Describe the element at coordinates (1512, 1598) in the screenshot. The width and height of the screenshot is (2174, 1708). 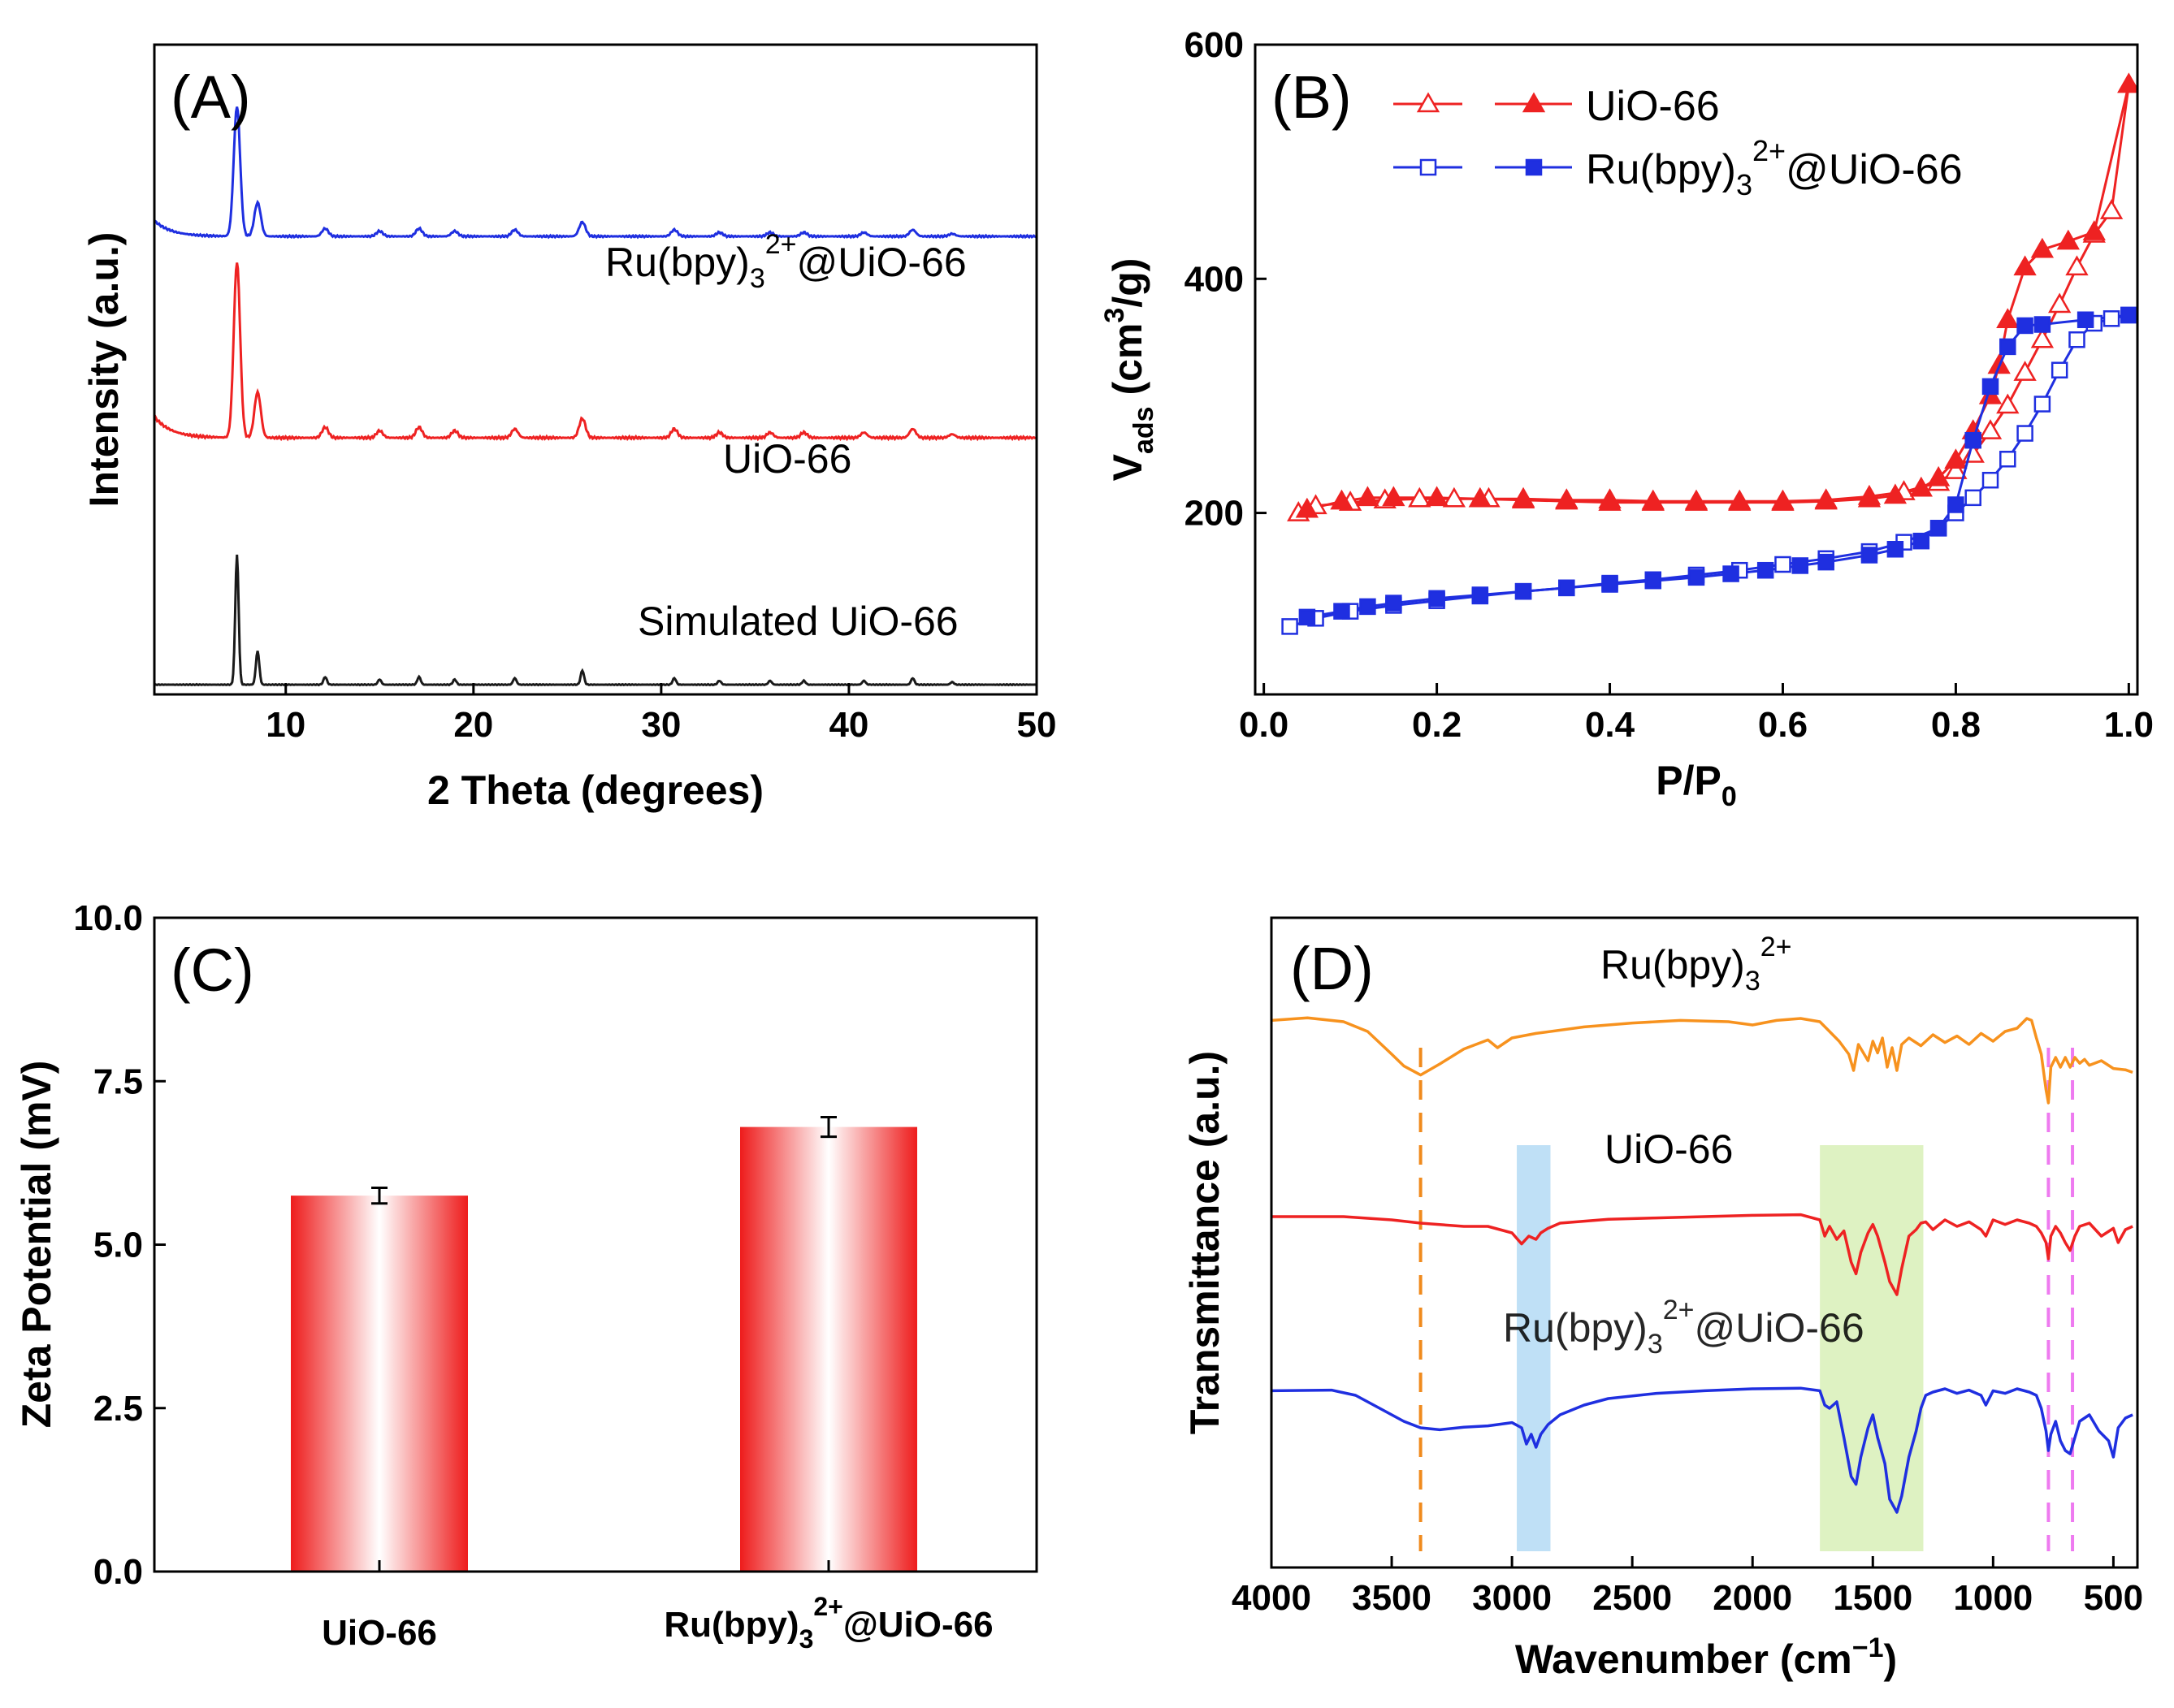
I see `panel-d-x-tick-label: 3000` at that location.